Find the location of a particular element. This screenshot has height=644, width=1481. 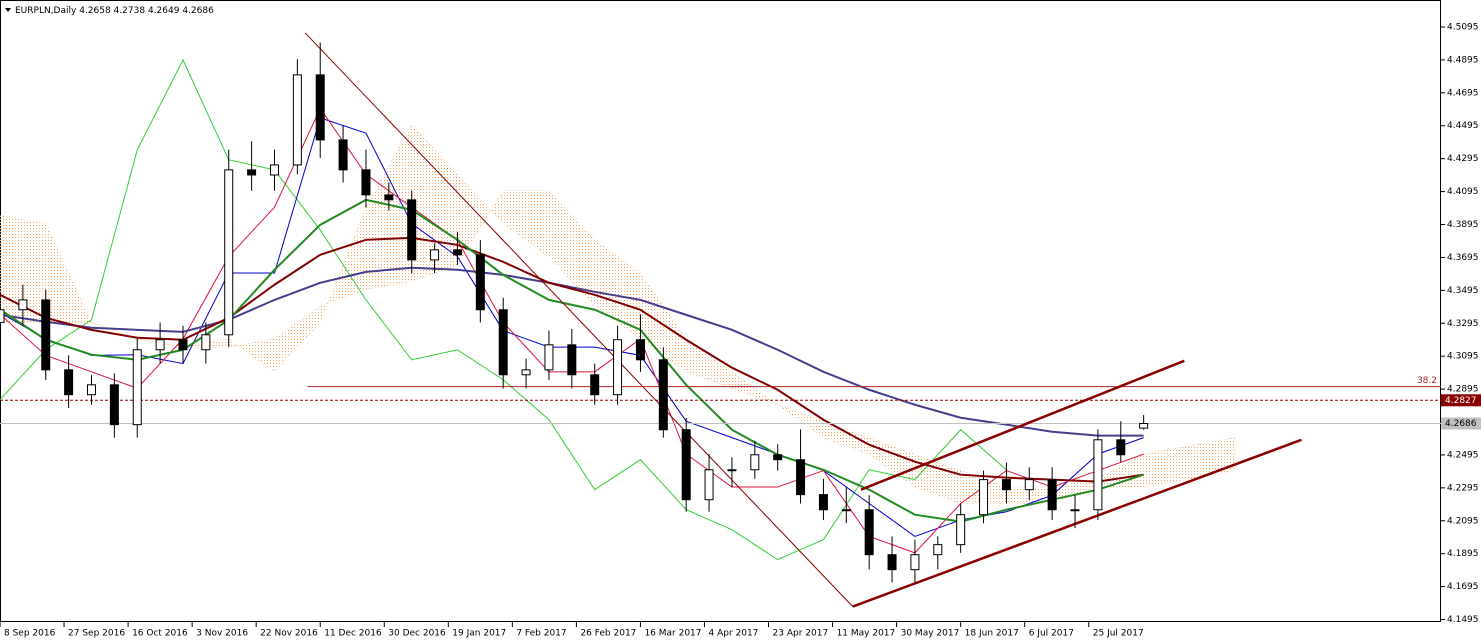

x-tick-label: 8 Sep 2016 is located at coordinates (30, 634).